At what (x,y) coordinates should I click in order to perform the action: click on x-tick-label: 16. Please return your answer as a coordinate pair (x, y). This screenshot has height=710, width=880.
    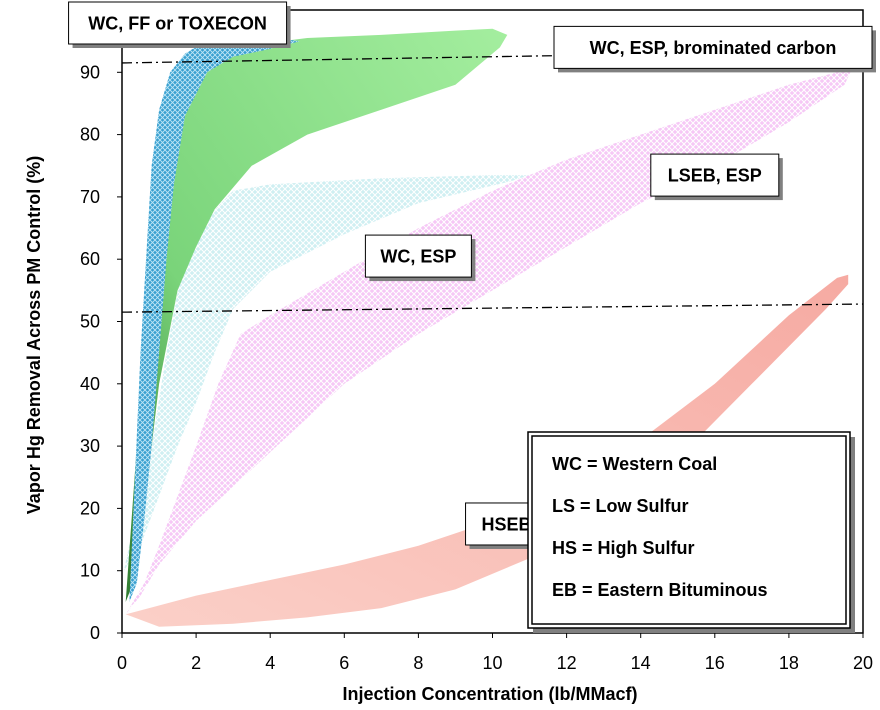
    Looking at the image, I should click on (715, 663).